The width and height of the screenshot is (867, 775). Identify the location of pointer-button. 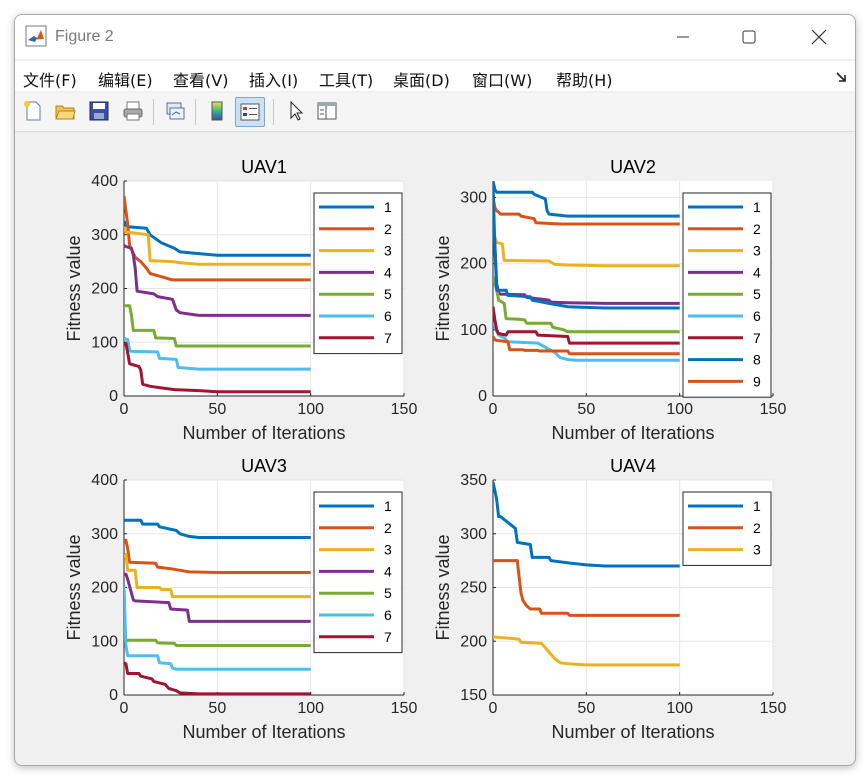
(295, 111).